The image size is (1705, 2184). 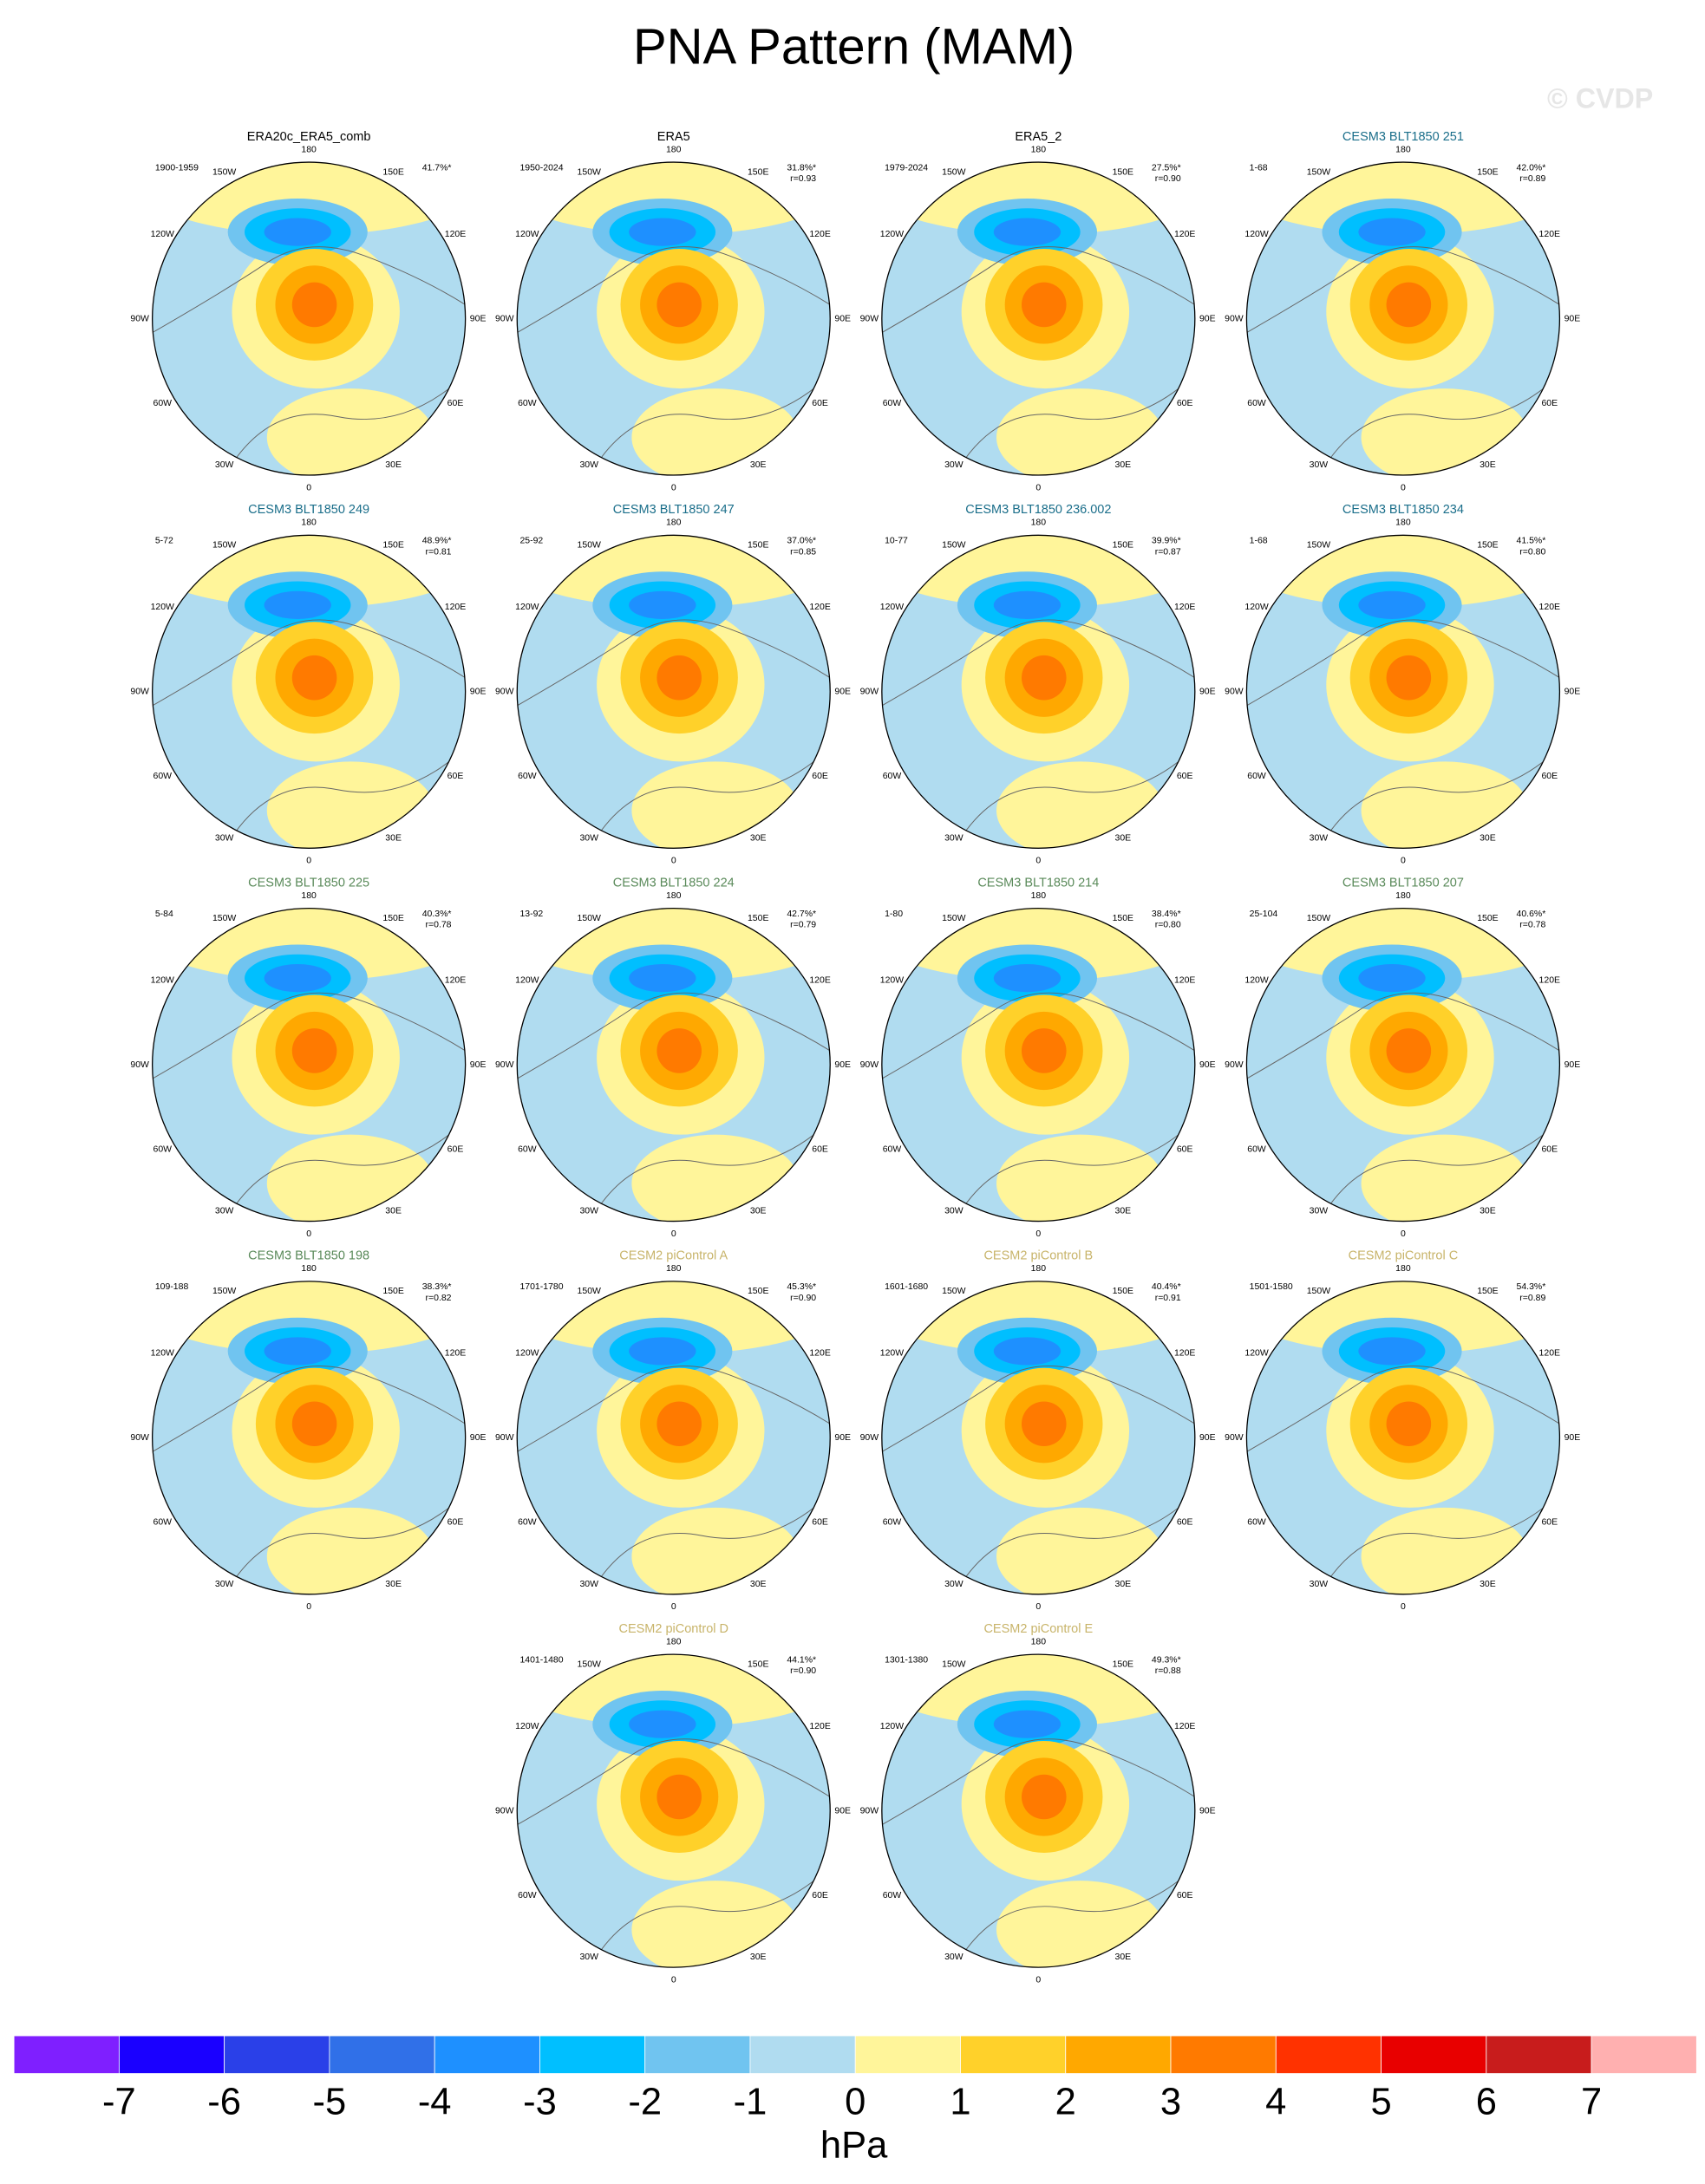 I want to click on panel-years: 1-68, so click(x=1259, y=168).